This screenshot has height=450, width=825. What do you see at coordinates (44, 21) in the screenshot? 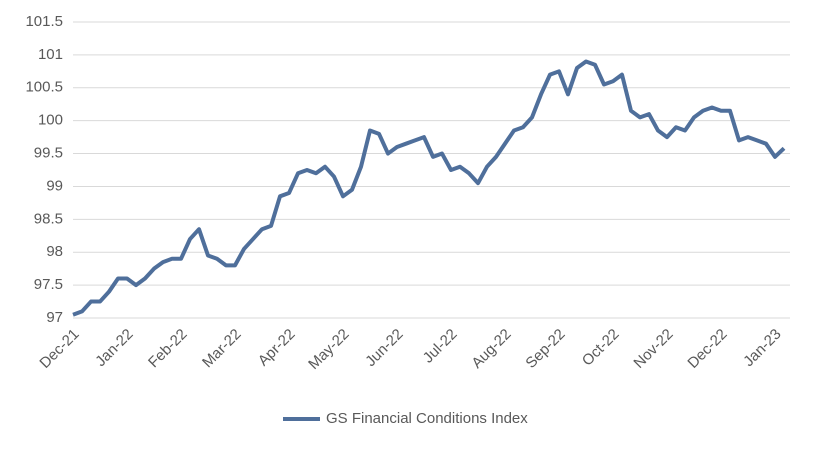
I see `y-tick-label: 101.5` at bounding box center [44, 21].